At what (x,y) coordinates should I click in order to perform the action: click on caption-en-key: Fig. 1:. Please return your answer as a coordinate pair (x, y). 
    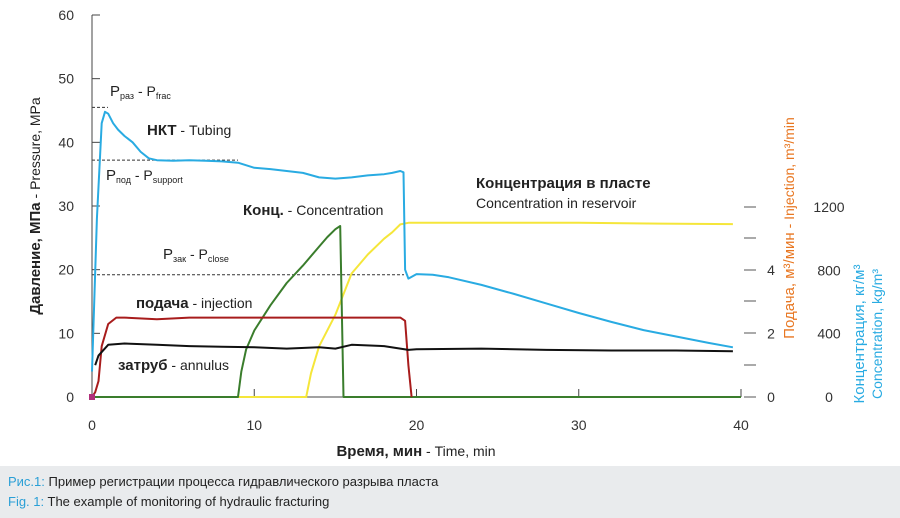
    Looking at the image, I should click on (26, 501).